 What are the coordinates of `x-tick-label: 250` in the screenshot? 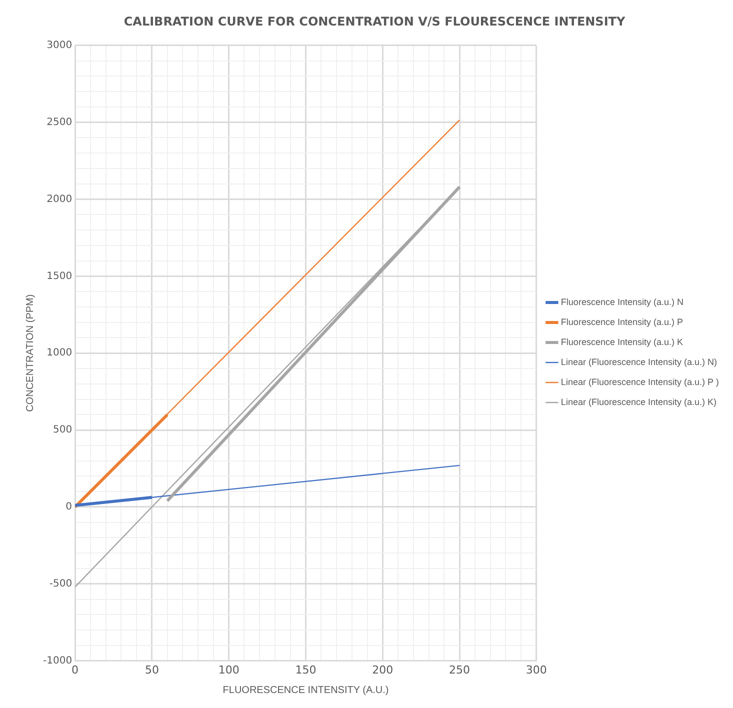 It's located at (459, 669).